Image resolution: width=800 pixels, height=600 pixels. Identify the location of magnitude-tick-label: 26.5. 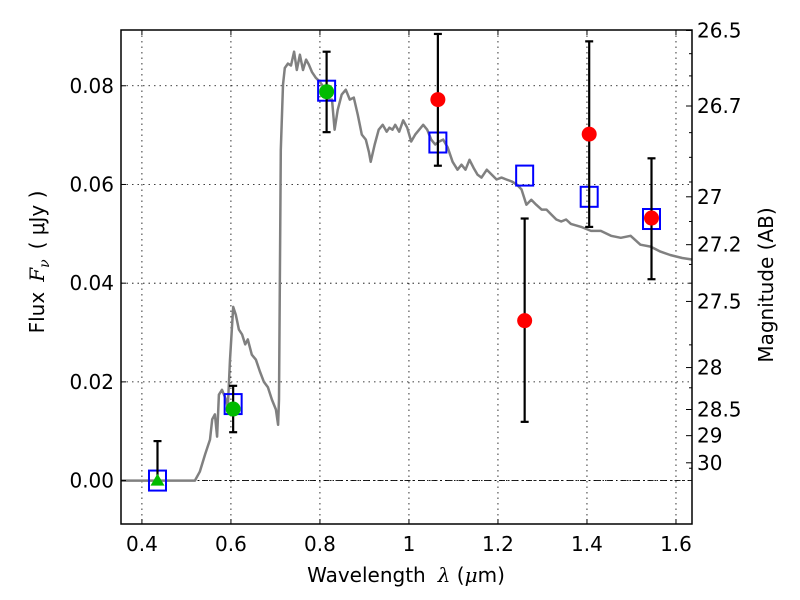
(719, 30).